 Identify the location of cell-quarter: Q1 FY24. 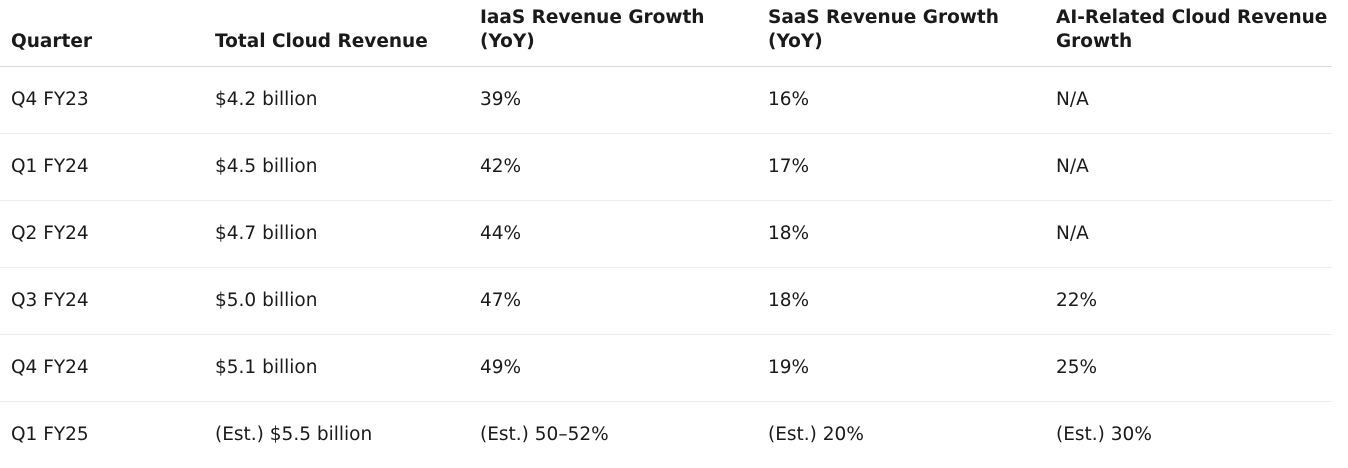
(102, 167).